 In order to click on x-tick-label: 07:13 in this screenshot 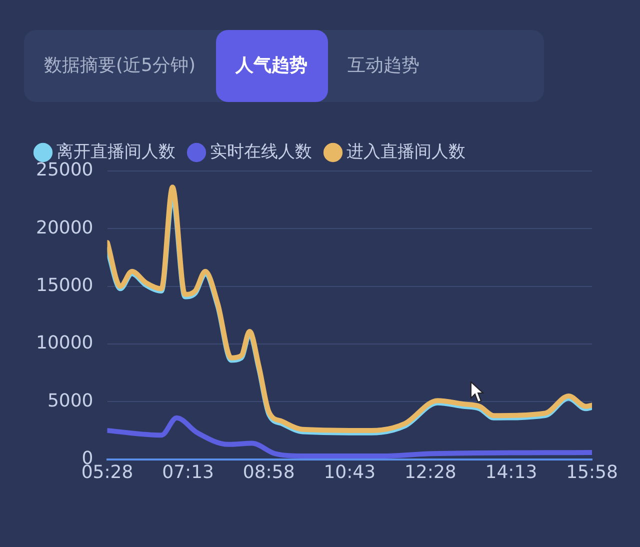, I will do `click(188, 472)`.